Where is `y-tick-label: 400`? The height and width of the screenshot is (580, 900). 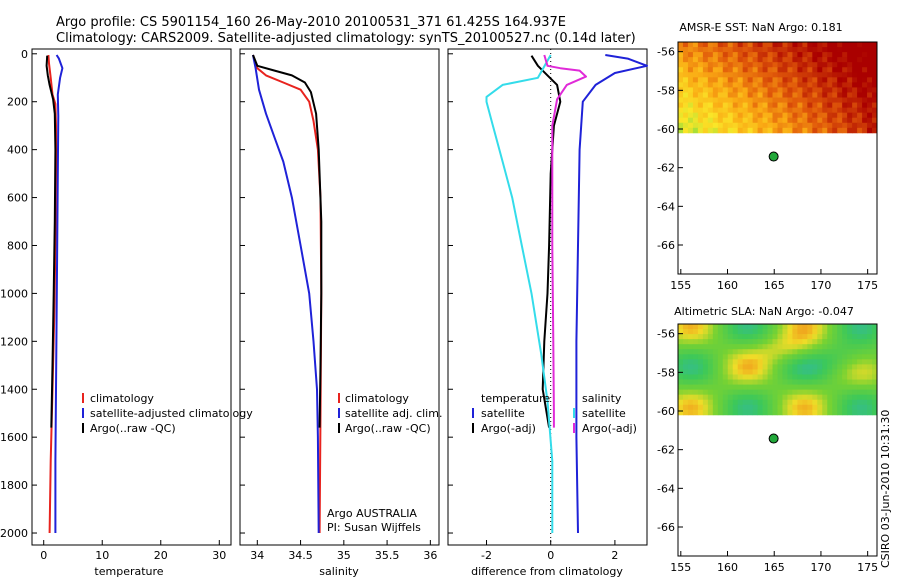 y-tick-label: 400 is located at coordinates (17, 150).